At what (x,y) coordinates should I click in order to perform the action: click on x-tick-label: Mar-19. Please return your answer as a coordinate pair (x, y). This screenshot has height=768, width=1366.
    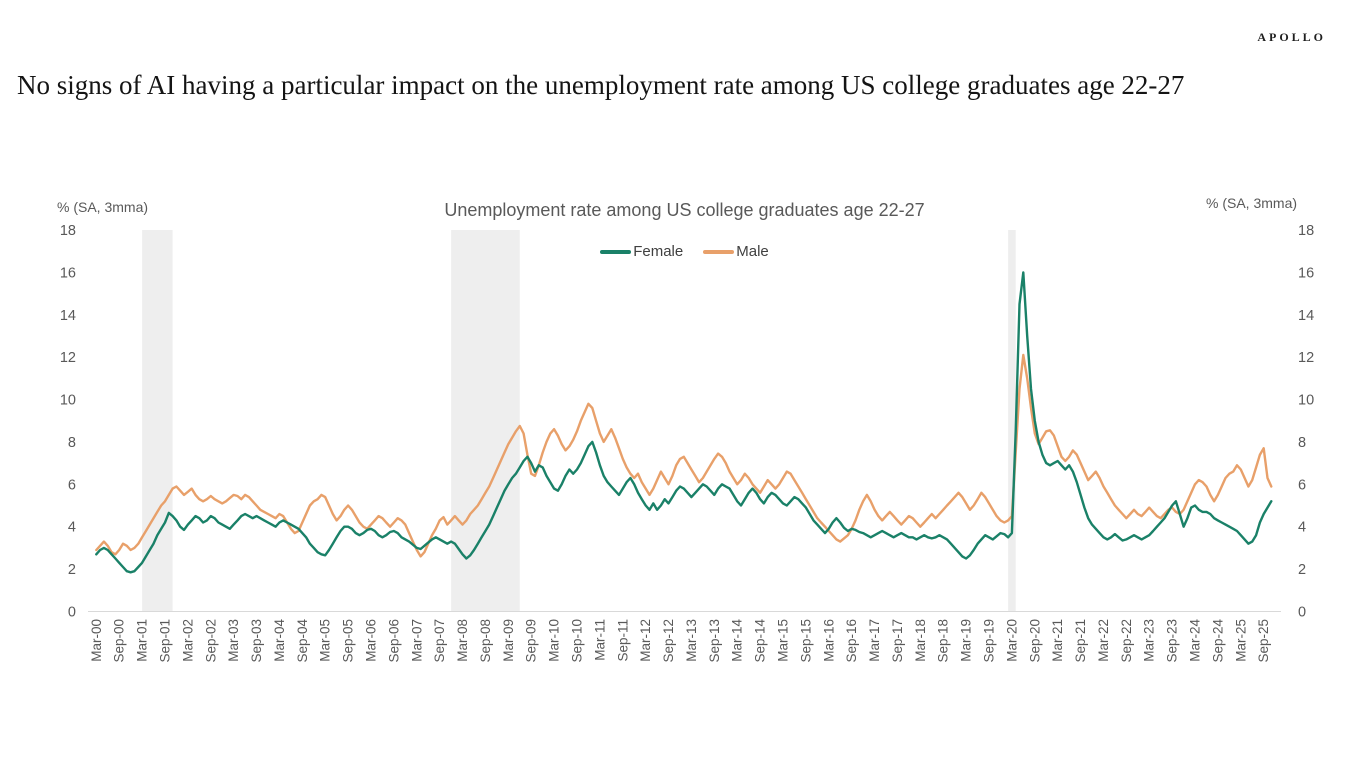
    Looking at the image, I should click on (966, 640).